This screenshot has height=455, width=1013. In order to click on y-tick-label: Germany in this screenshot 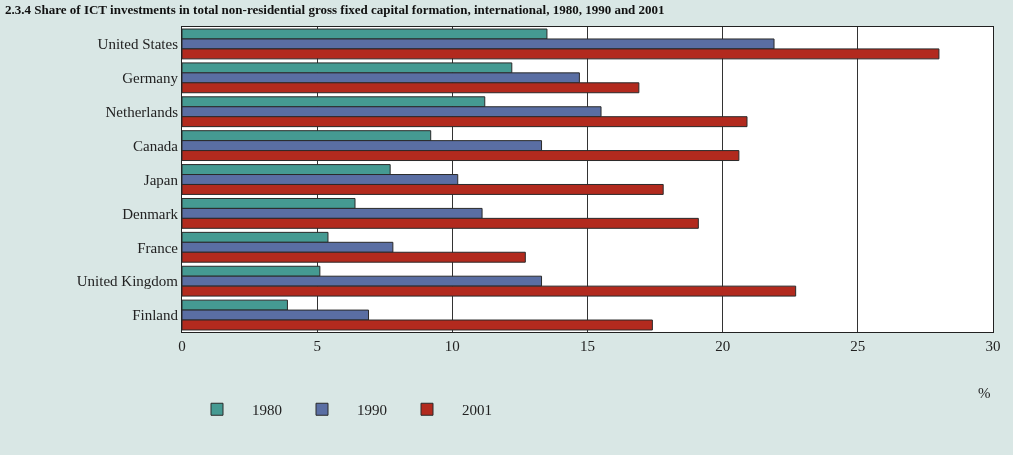, I will do `click(150, 78)`.